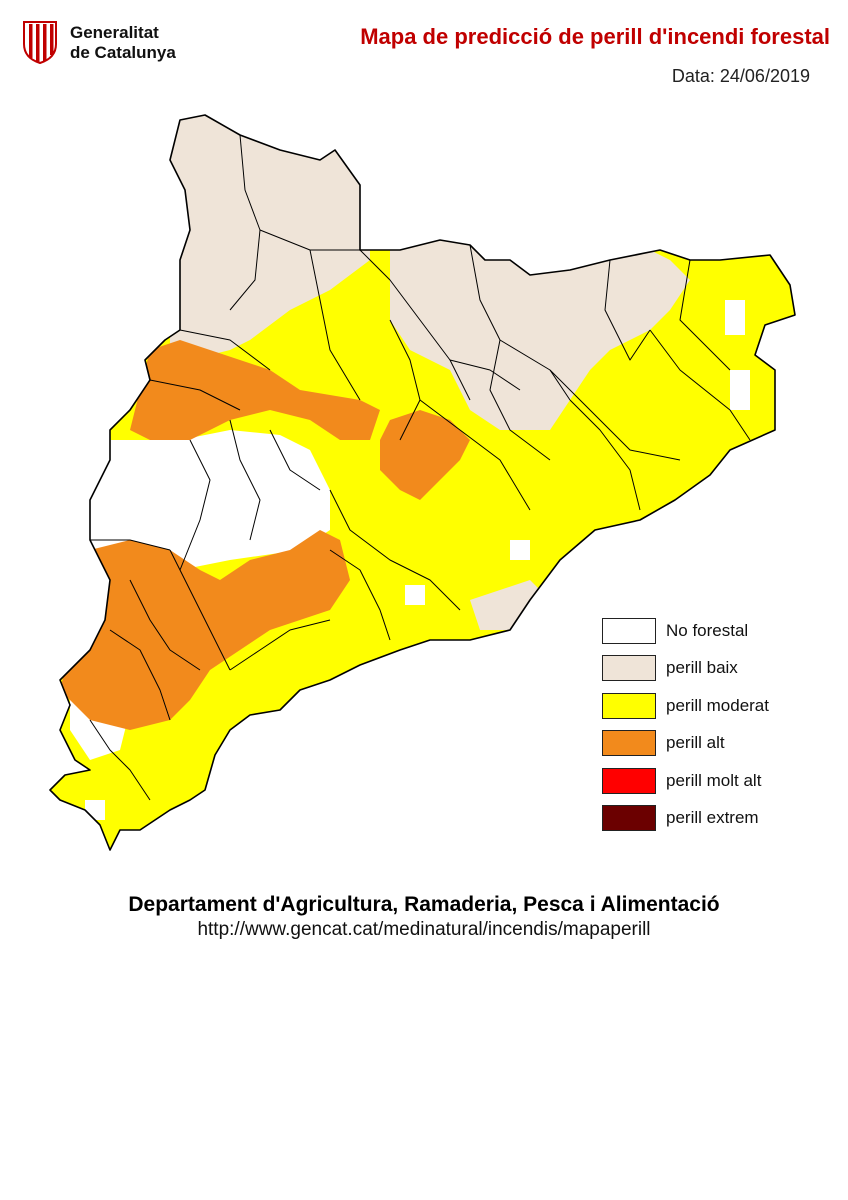 The image size is (848, 1200). I want to click on legend-item-no-forestal: No forestal, so click(717, 631).